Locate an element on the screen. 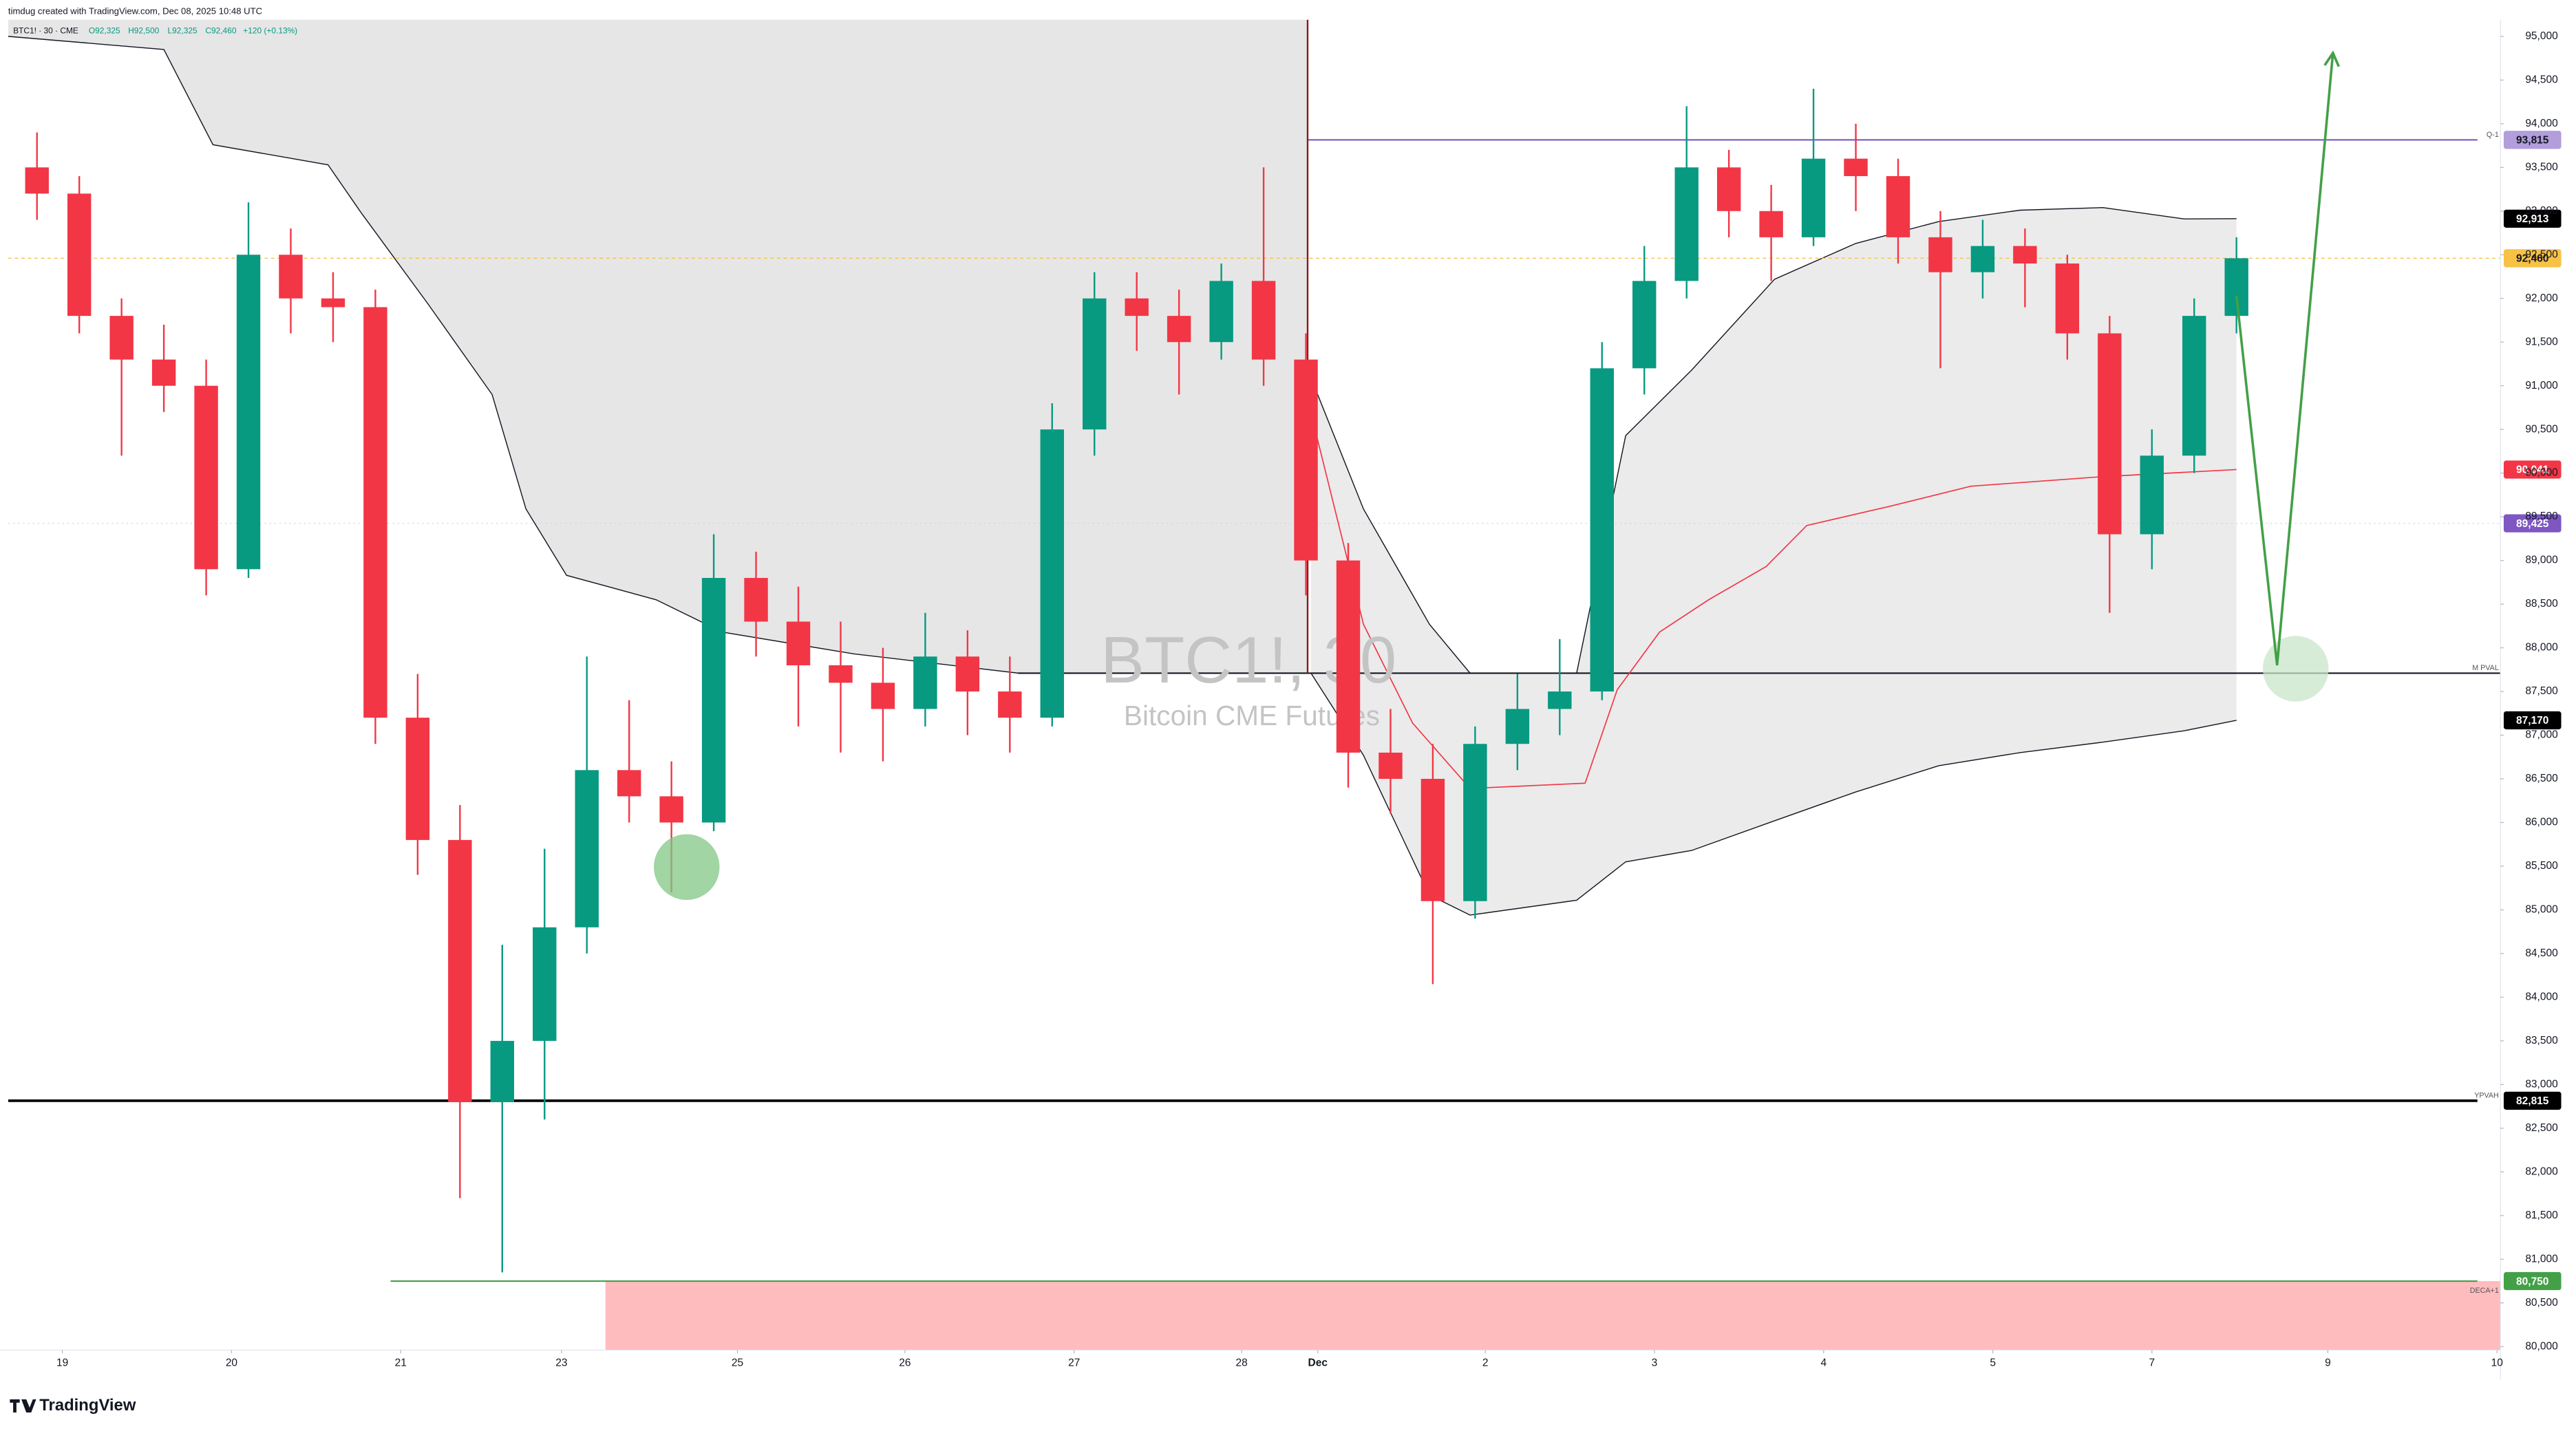 This screenshot has width=2576, height=1429. price-tag-label: 93,815 is located at coordinates (2532, 141).